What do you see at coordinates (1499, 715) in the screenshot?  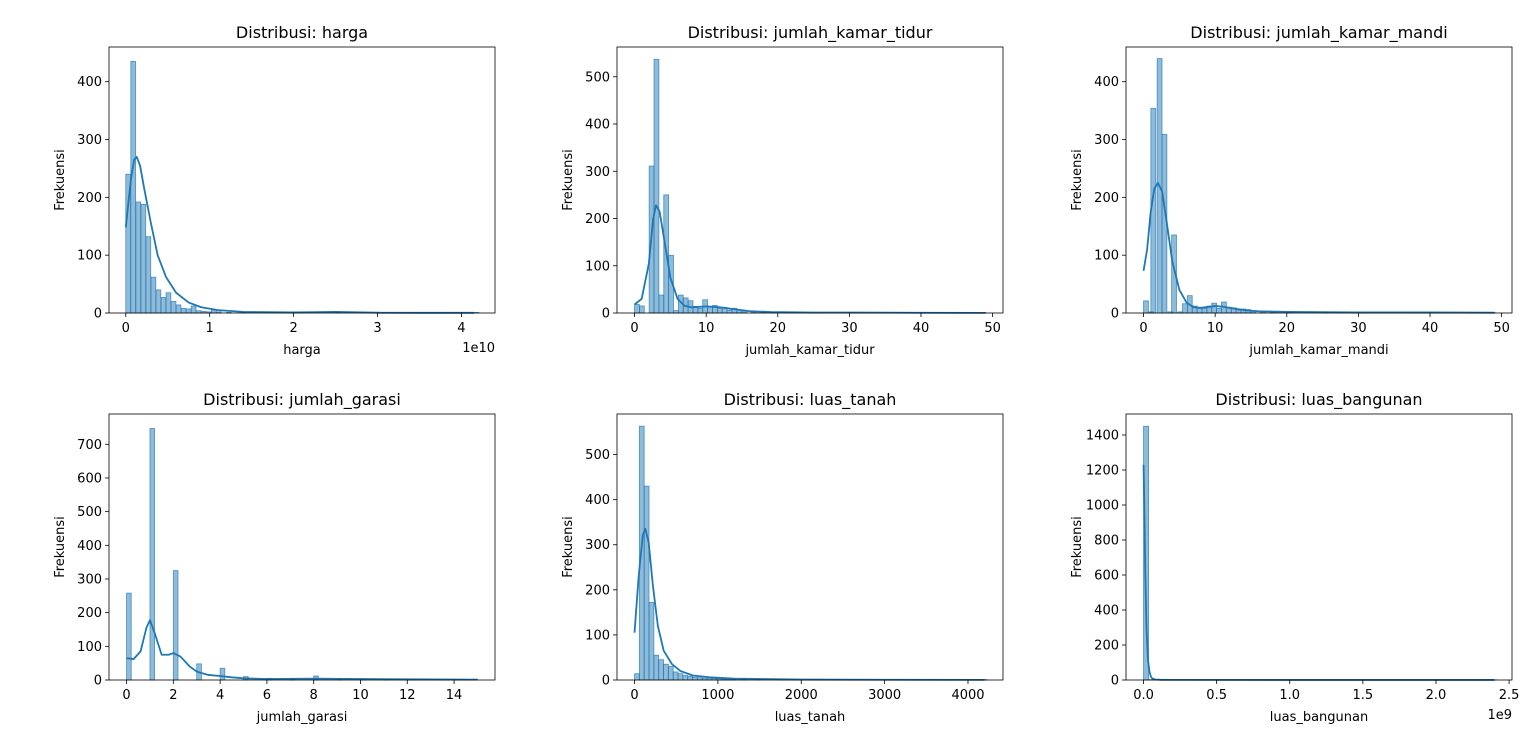 I see `x-offset-label: 1e9` at bounding box center [1499, 715].